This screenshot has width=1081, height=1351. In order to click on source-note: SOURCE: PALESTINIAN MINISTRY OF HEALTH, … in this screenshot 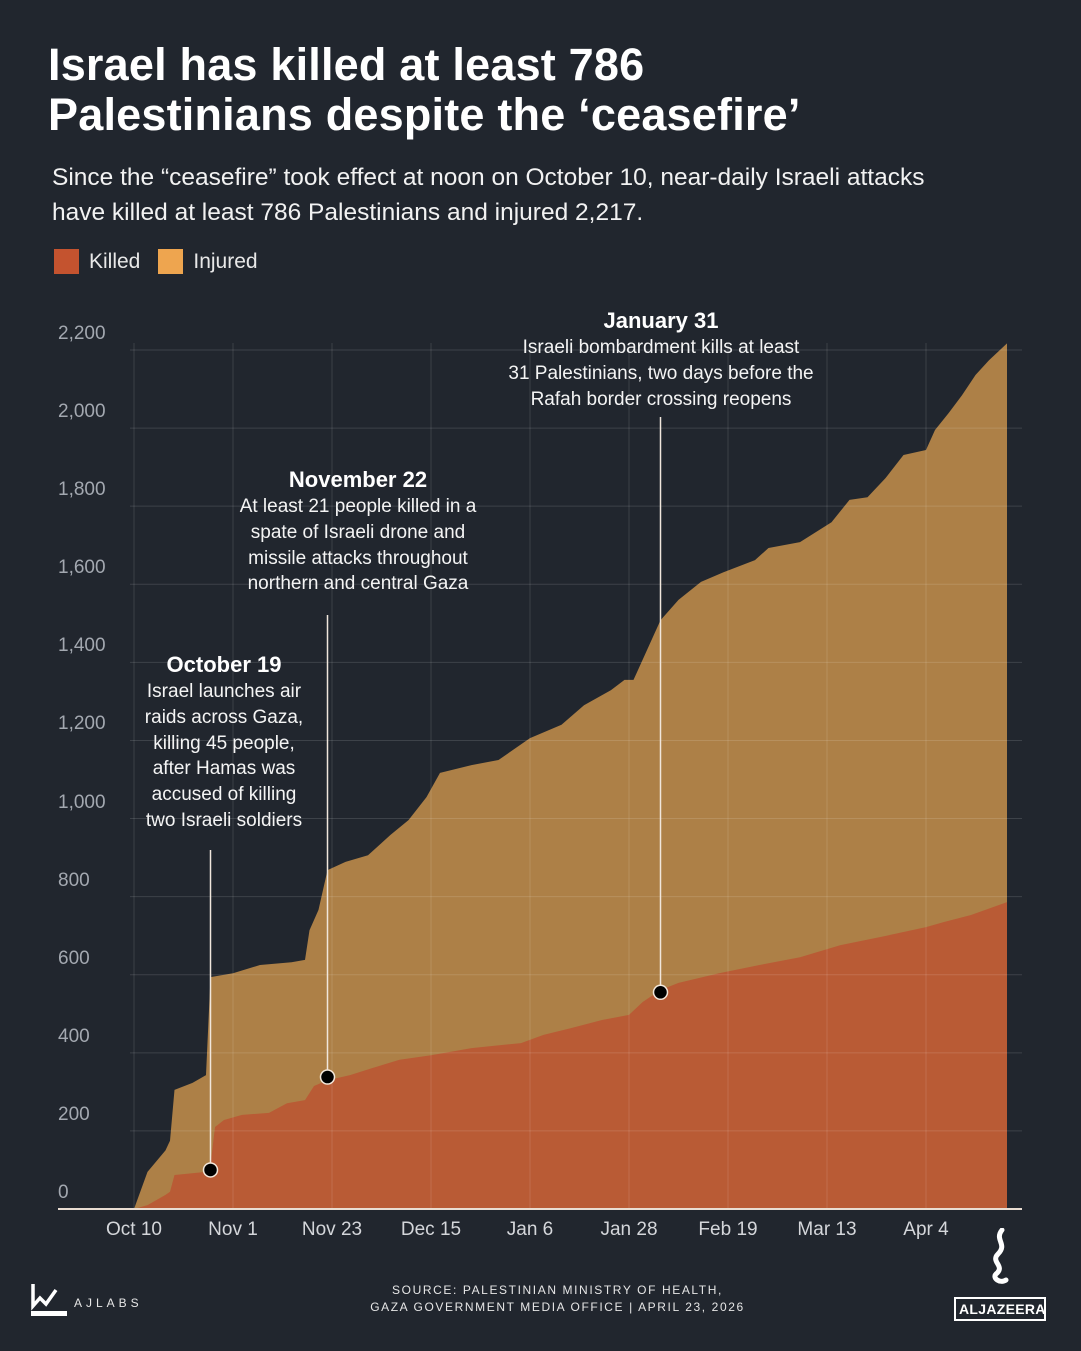, I will do `click(540, 1299)`.